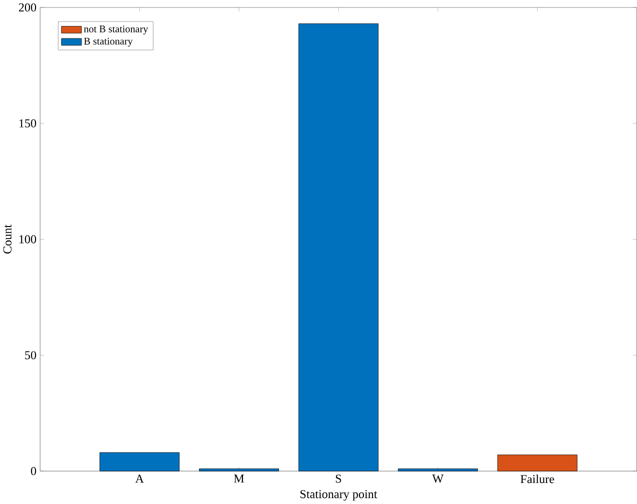 Image resolution: width=637 pixels, height=504 pixels. What do you see at coordinates (116, 30) in the screenshot?
I see `legend-label: not B stationary` at bounding box center [116, 30].